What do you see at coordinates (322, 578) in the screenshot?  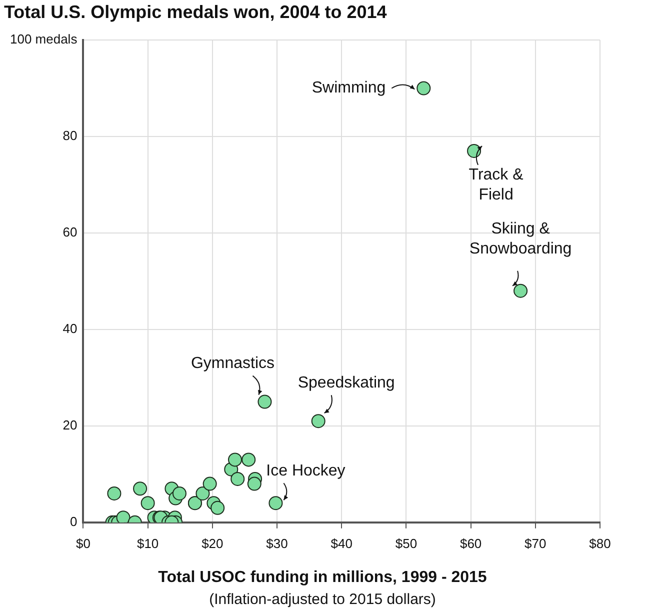 I see `x-axis-title: Total USOC funding in millions, 1999 - 2015` at bounding box center [322, 578].